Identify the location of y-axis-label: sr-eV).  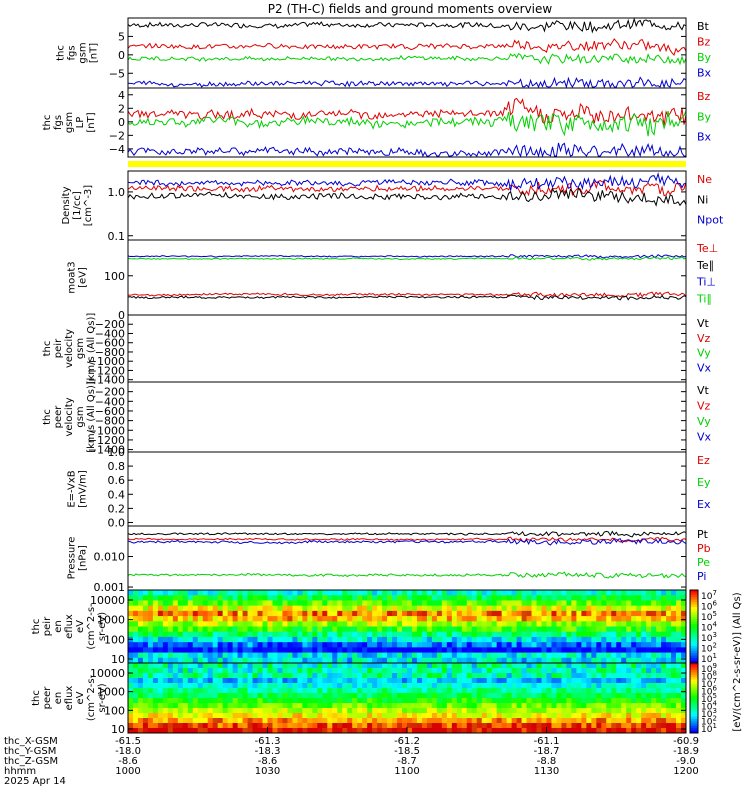
(102, 697).